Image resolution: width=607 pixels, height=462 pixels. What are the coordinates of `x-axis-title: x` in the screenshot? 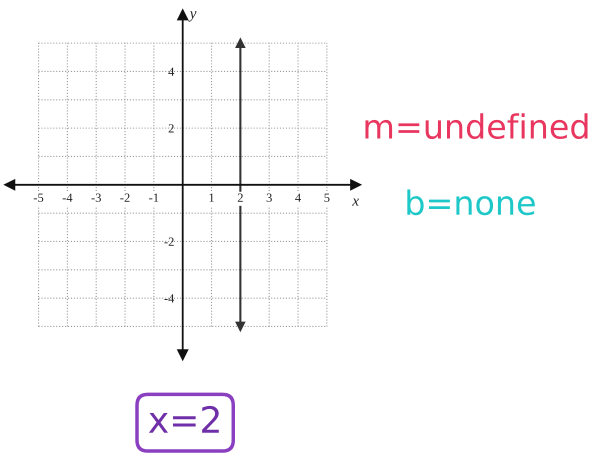 It's located at (355, 202).